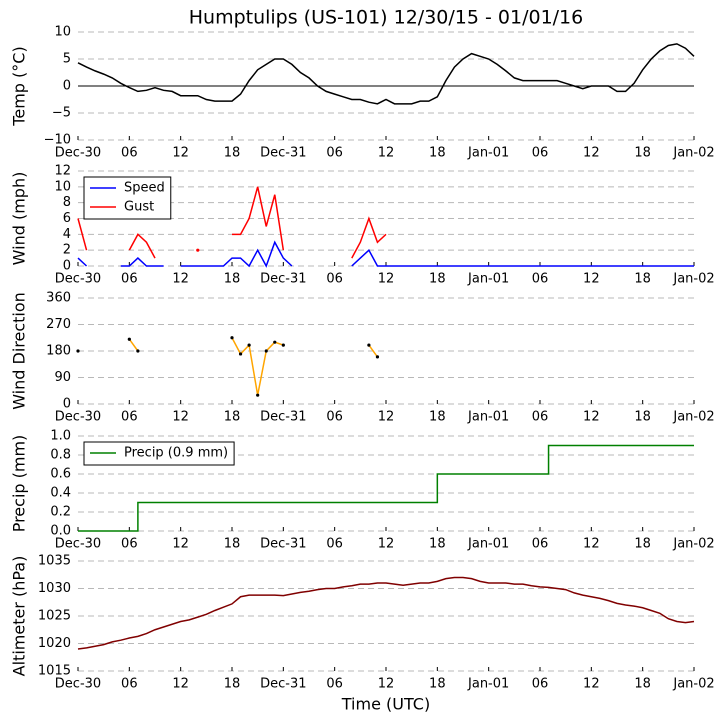  I want to click on y-tick-label: 1025, so click(54, 616).